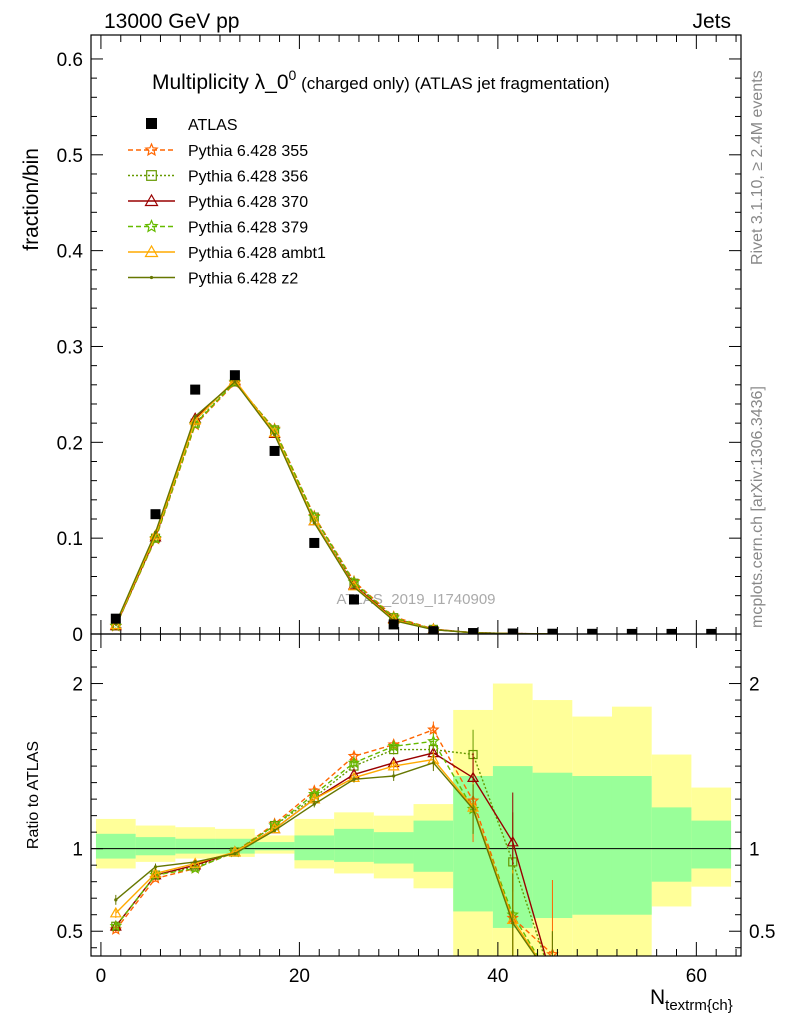  I want to click on ratio-xlabel-sub: textrm{ch}, so click(699, 1005).